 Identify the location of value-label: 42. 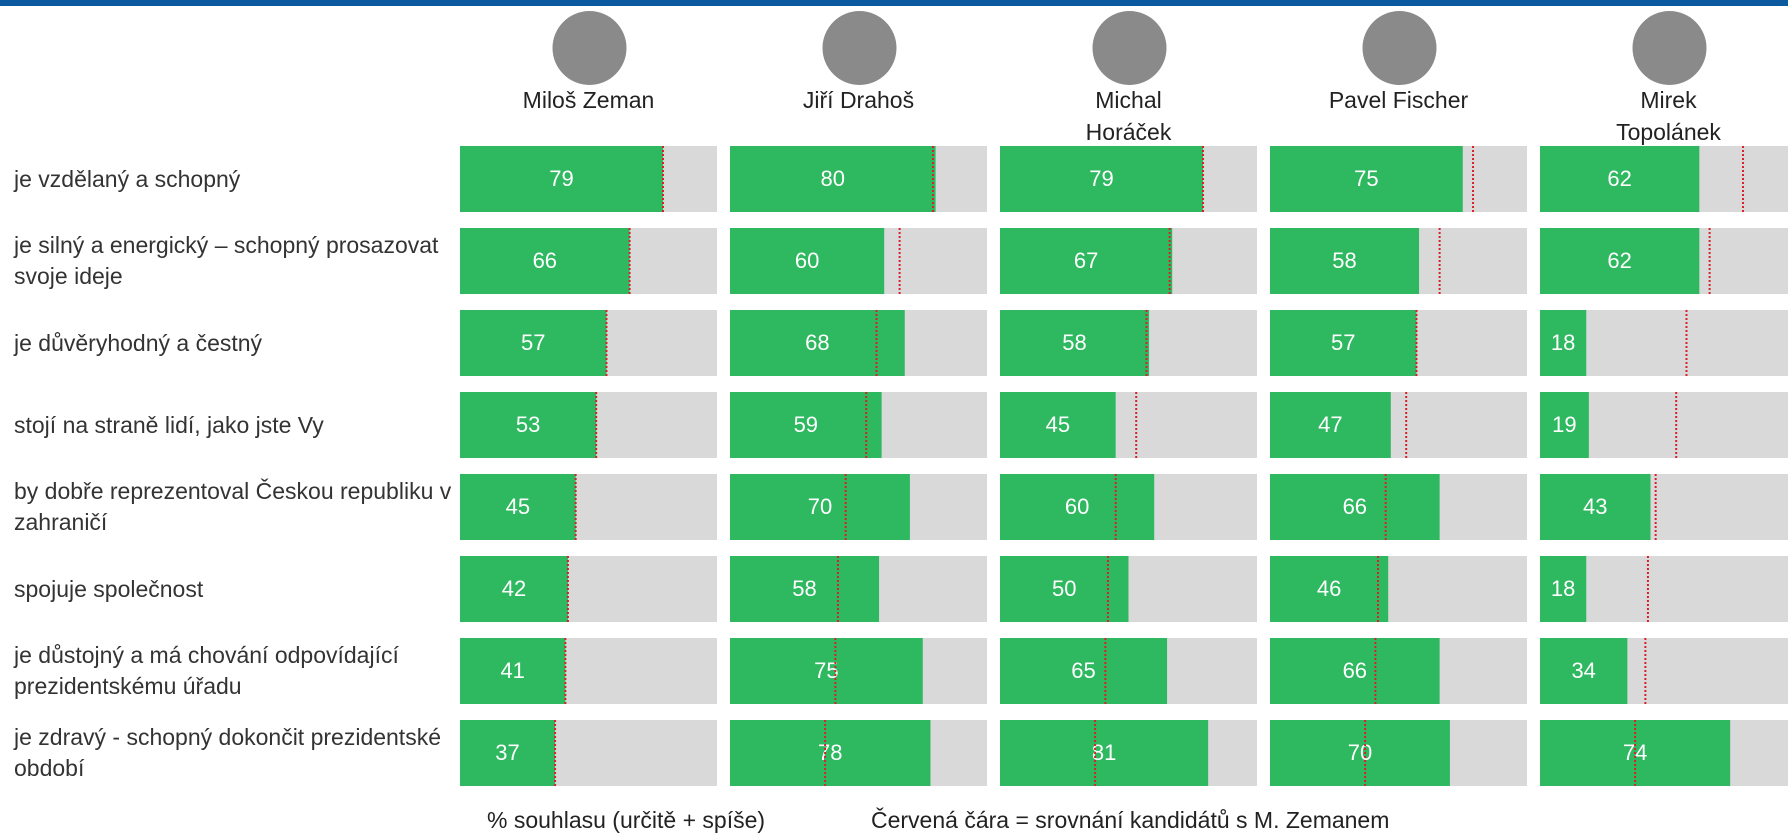
(514, 588).